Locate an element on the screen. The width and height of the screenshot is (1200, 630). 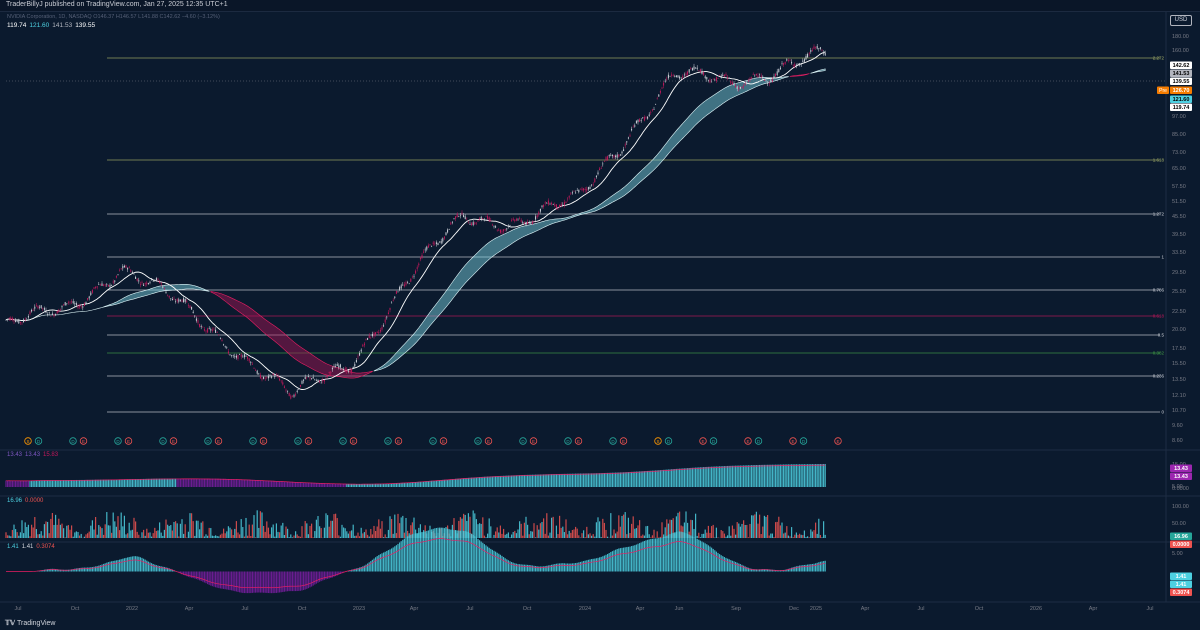
price-tick: 12.10 is located at coordinates (1179, 396).